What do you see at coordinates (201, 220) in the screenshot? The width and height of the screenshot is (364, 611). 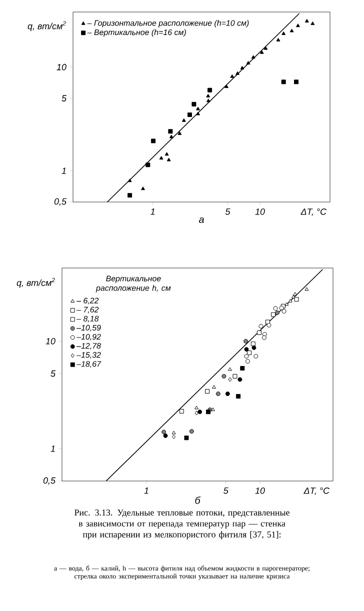 I see `text: а` at bounding box center [201, 220].